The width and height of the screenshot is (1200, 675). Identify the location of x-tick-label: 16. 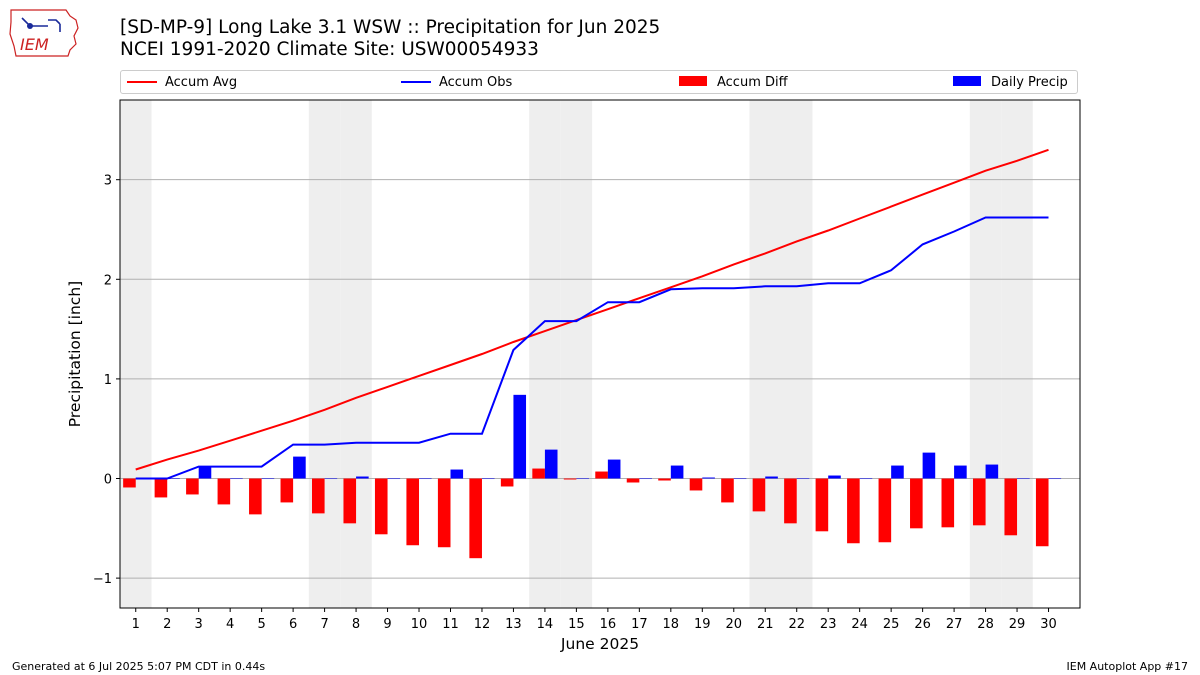
(608, 624).